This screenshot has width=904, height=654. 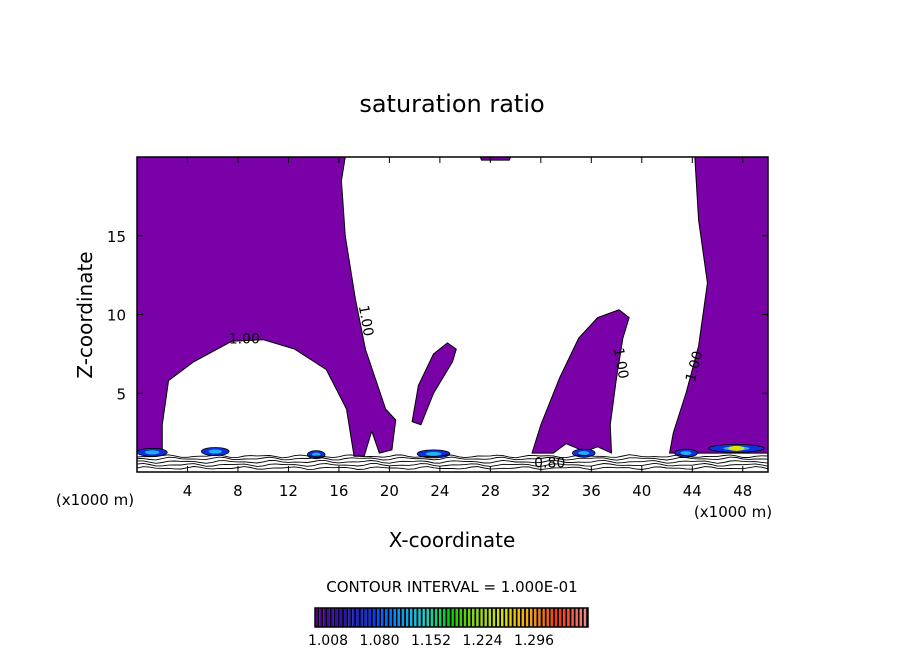 I want to click on x-tick-label: 36, so click(x=591, y=491).